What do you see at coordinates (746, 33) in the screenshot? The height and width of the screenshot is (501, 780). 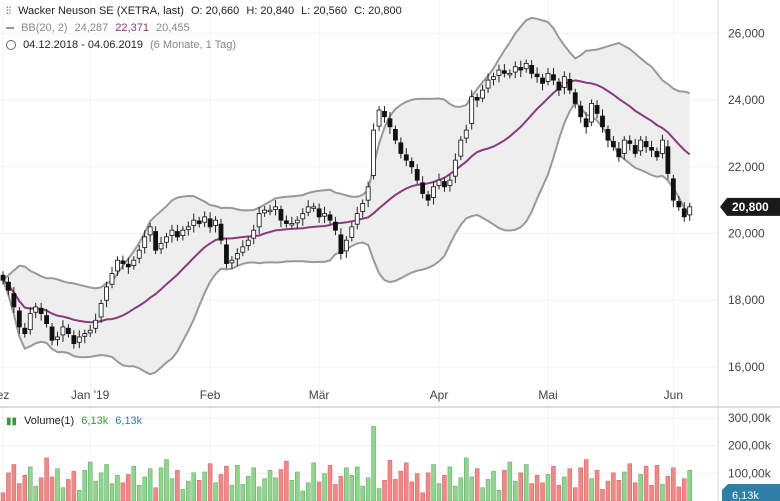 I see `price-tick-label: 26,000` at bounding box center [746, 33].